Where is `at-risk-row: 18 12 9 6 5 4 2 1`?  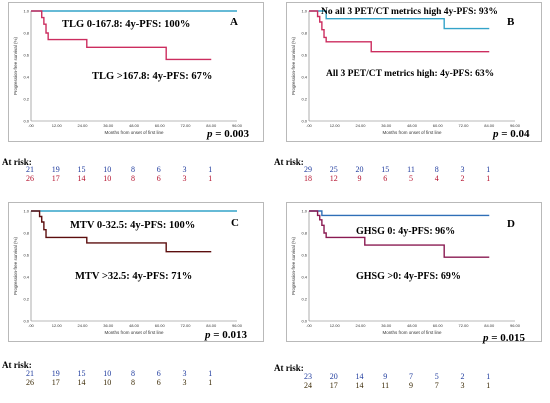 at-risk-row: 18 12 9 6 5 4 2 1 is located at coordinates (414, 179).